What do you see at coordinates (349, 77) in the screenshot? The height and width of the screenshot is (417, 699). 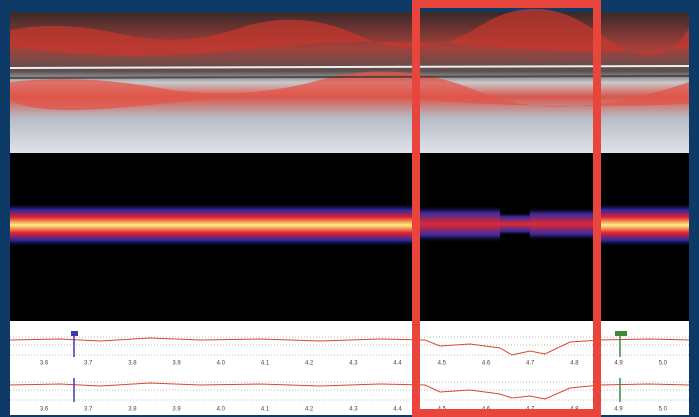 I see `seam-line` at bounding box center [349, 77].